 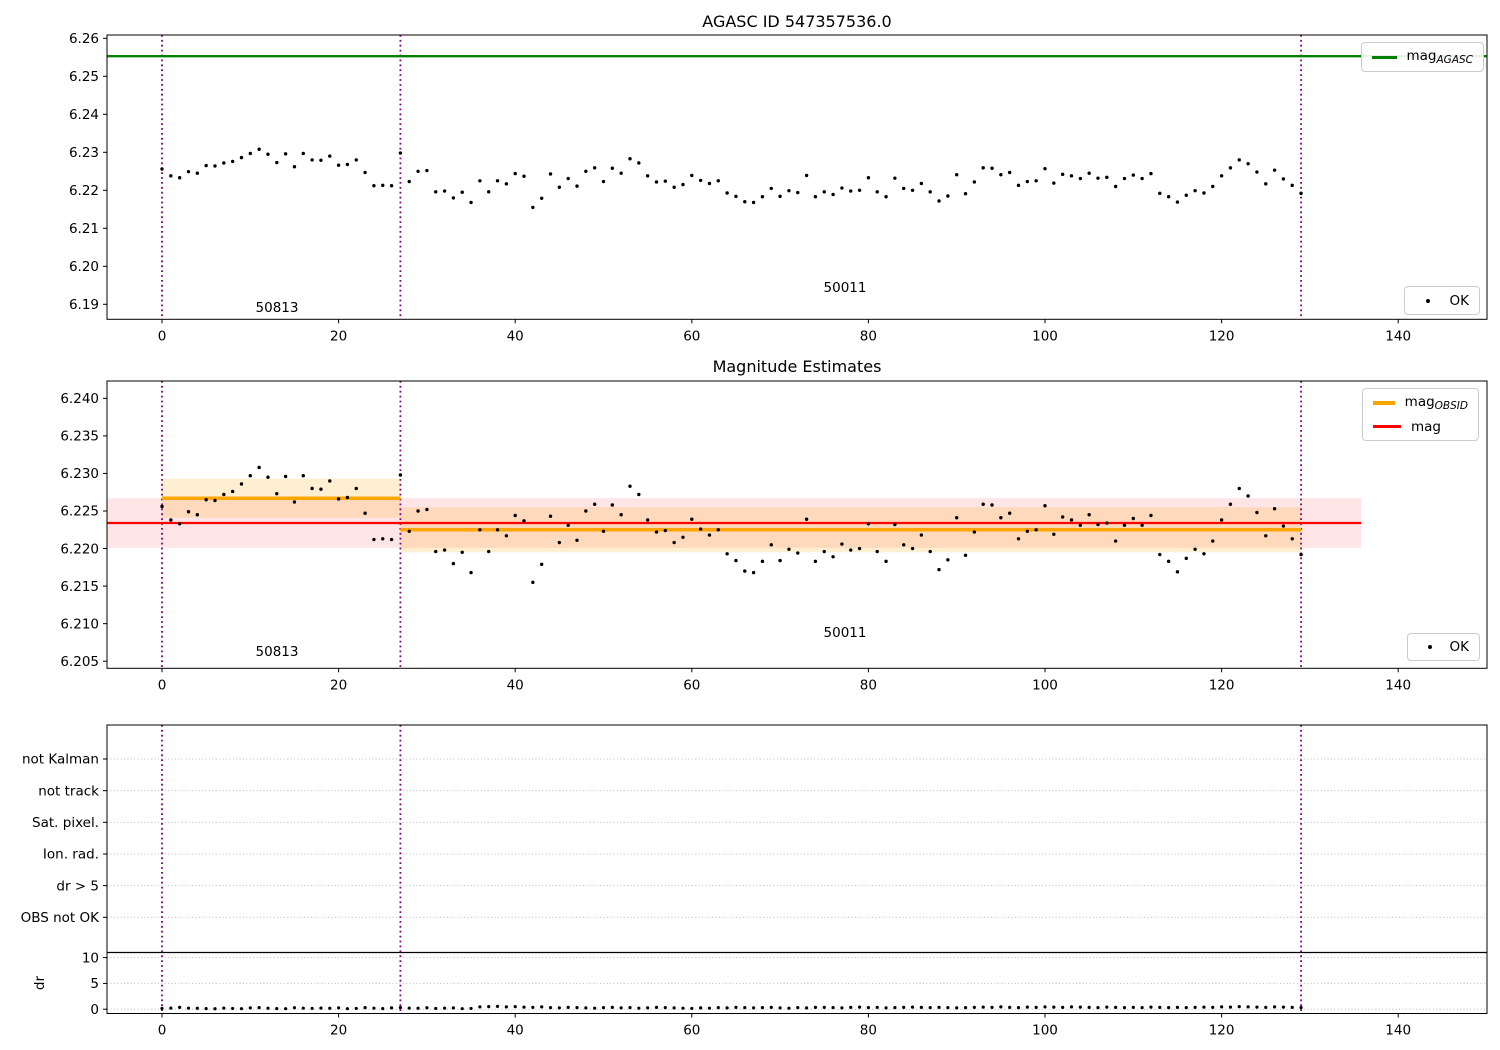 I want to click on top-xtick-label: 140, so click(x=1398, y=336).